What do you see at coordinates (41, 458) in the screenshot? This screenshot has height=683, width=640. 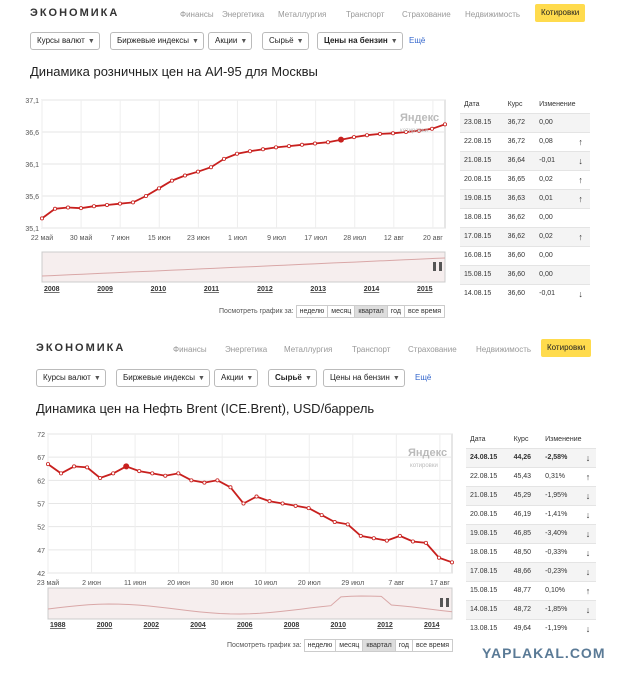 I see `y-tick-label: 67` at bounding box center [41, 458].